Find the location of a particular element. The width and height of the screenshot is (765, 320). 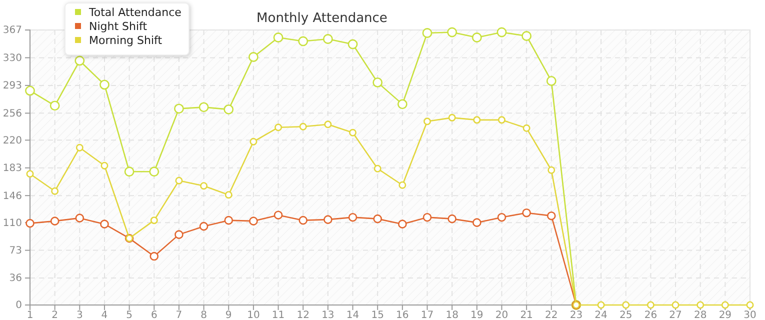

x-tick-label: 2 is located at coordinates (55, 315).